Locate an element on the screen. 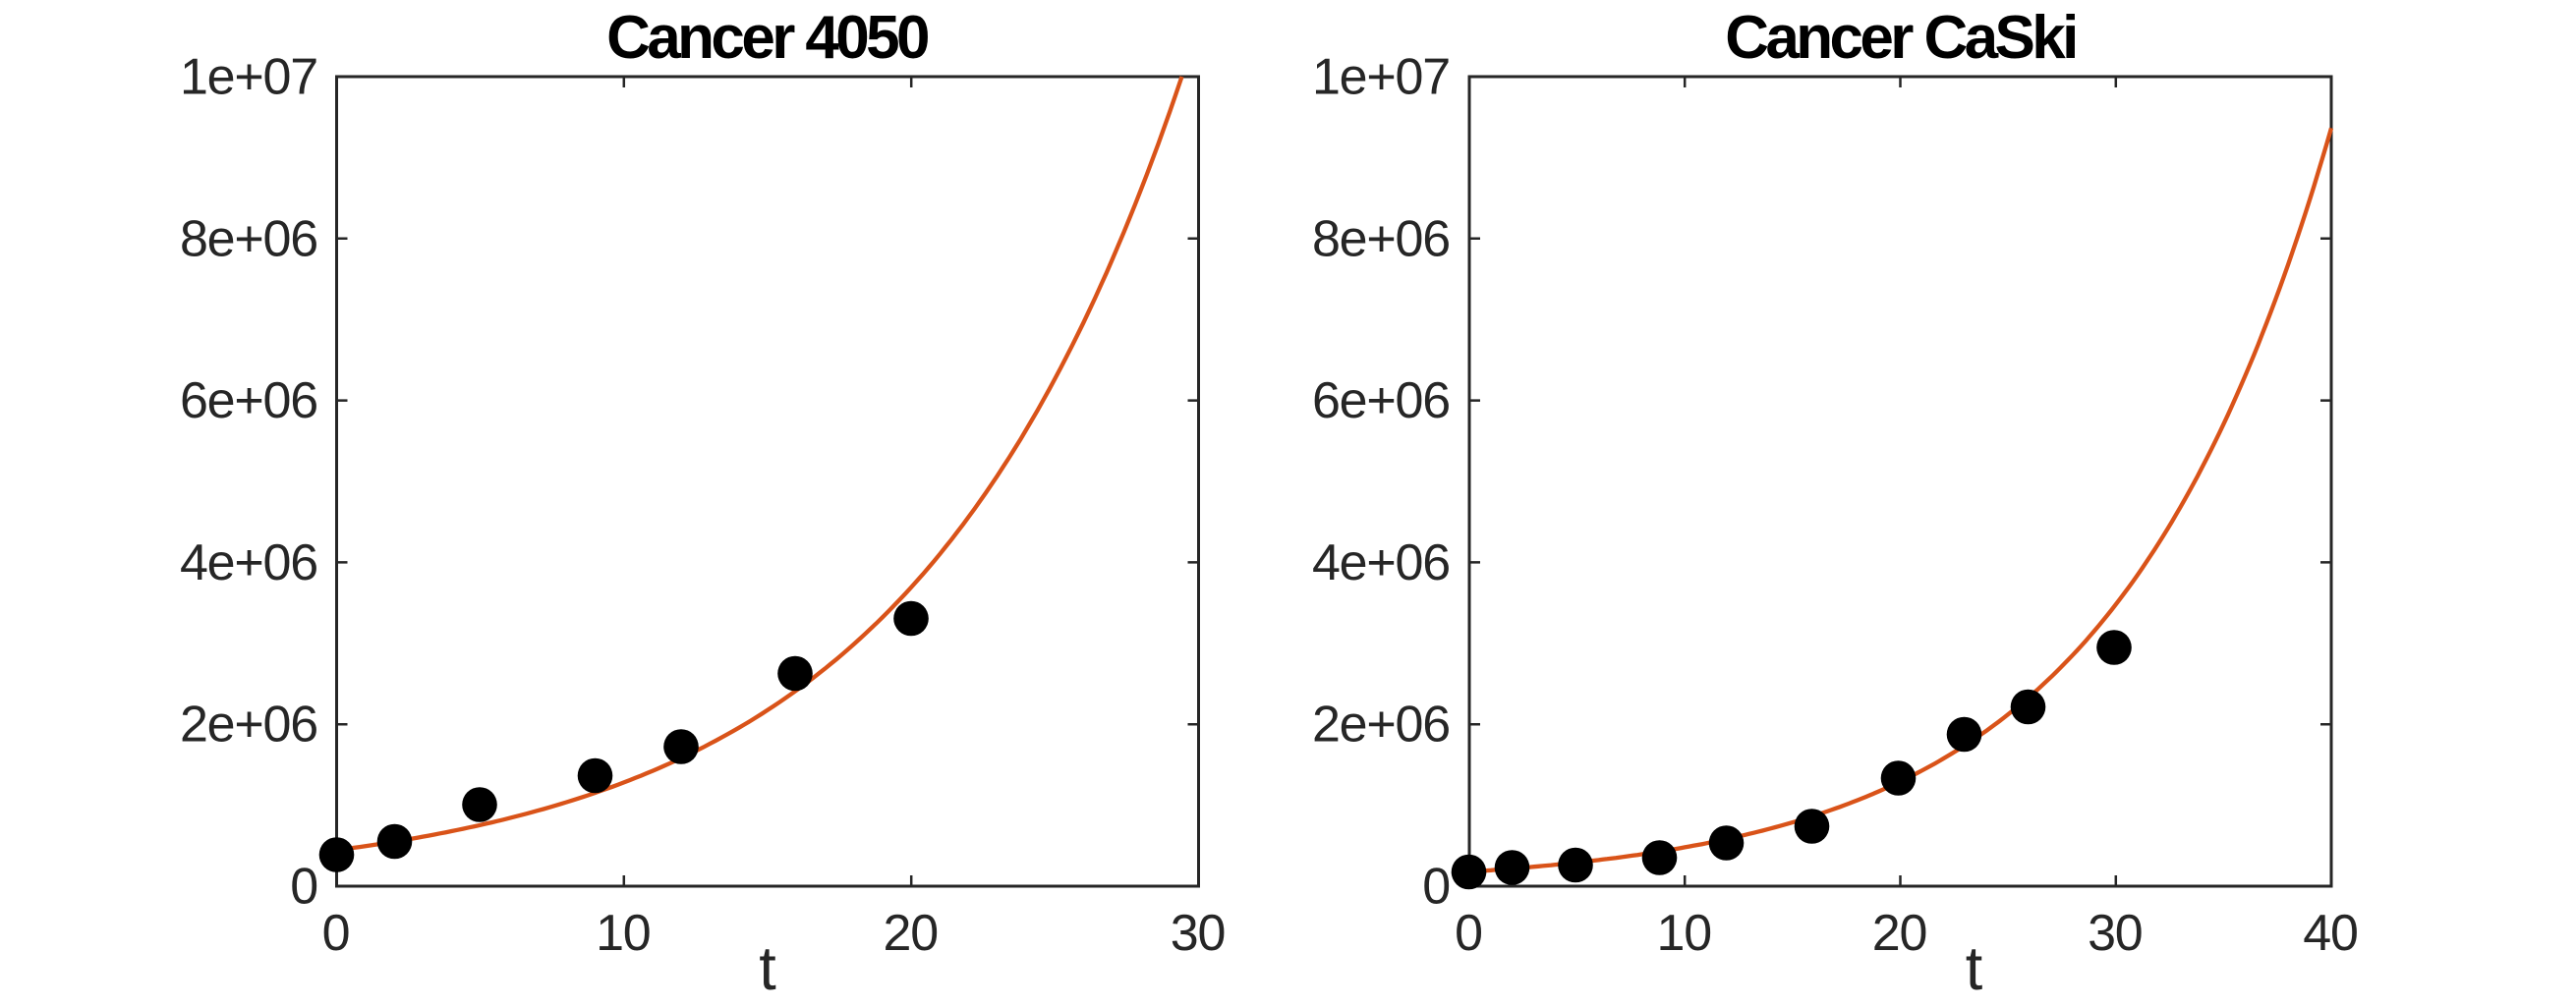  svg-text: Cancer 4050 is located at coordinates (767, 38).